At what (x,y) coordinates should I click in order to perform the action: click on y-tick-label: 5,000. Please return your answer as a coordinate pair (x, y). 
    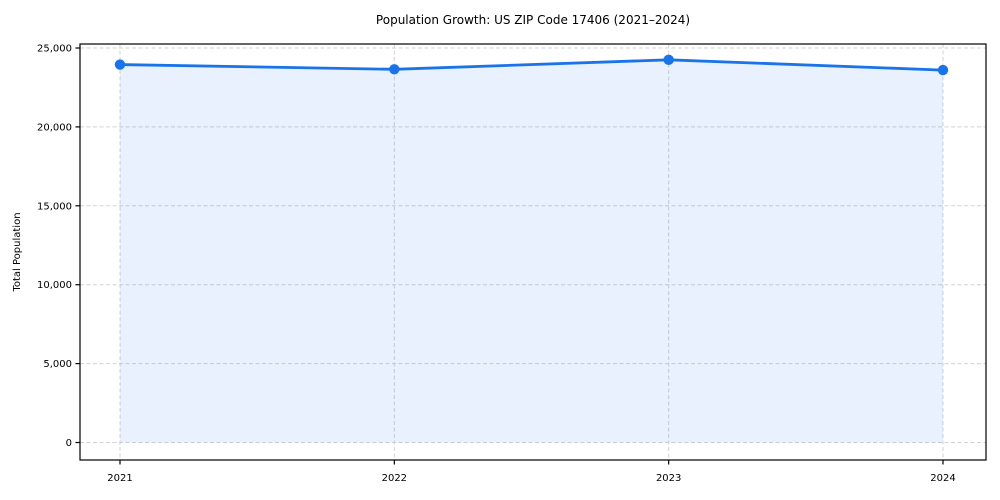
    Looking at the image, I should click on (57, 364).